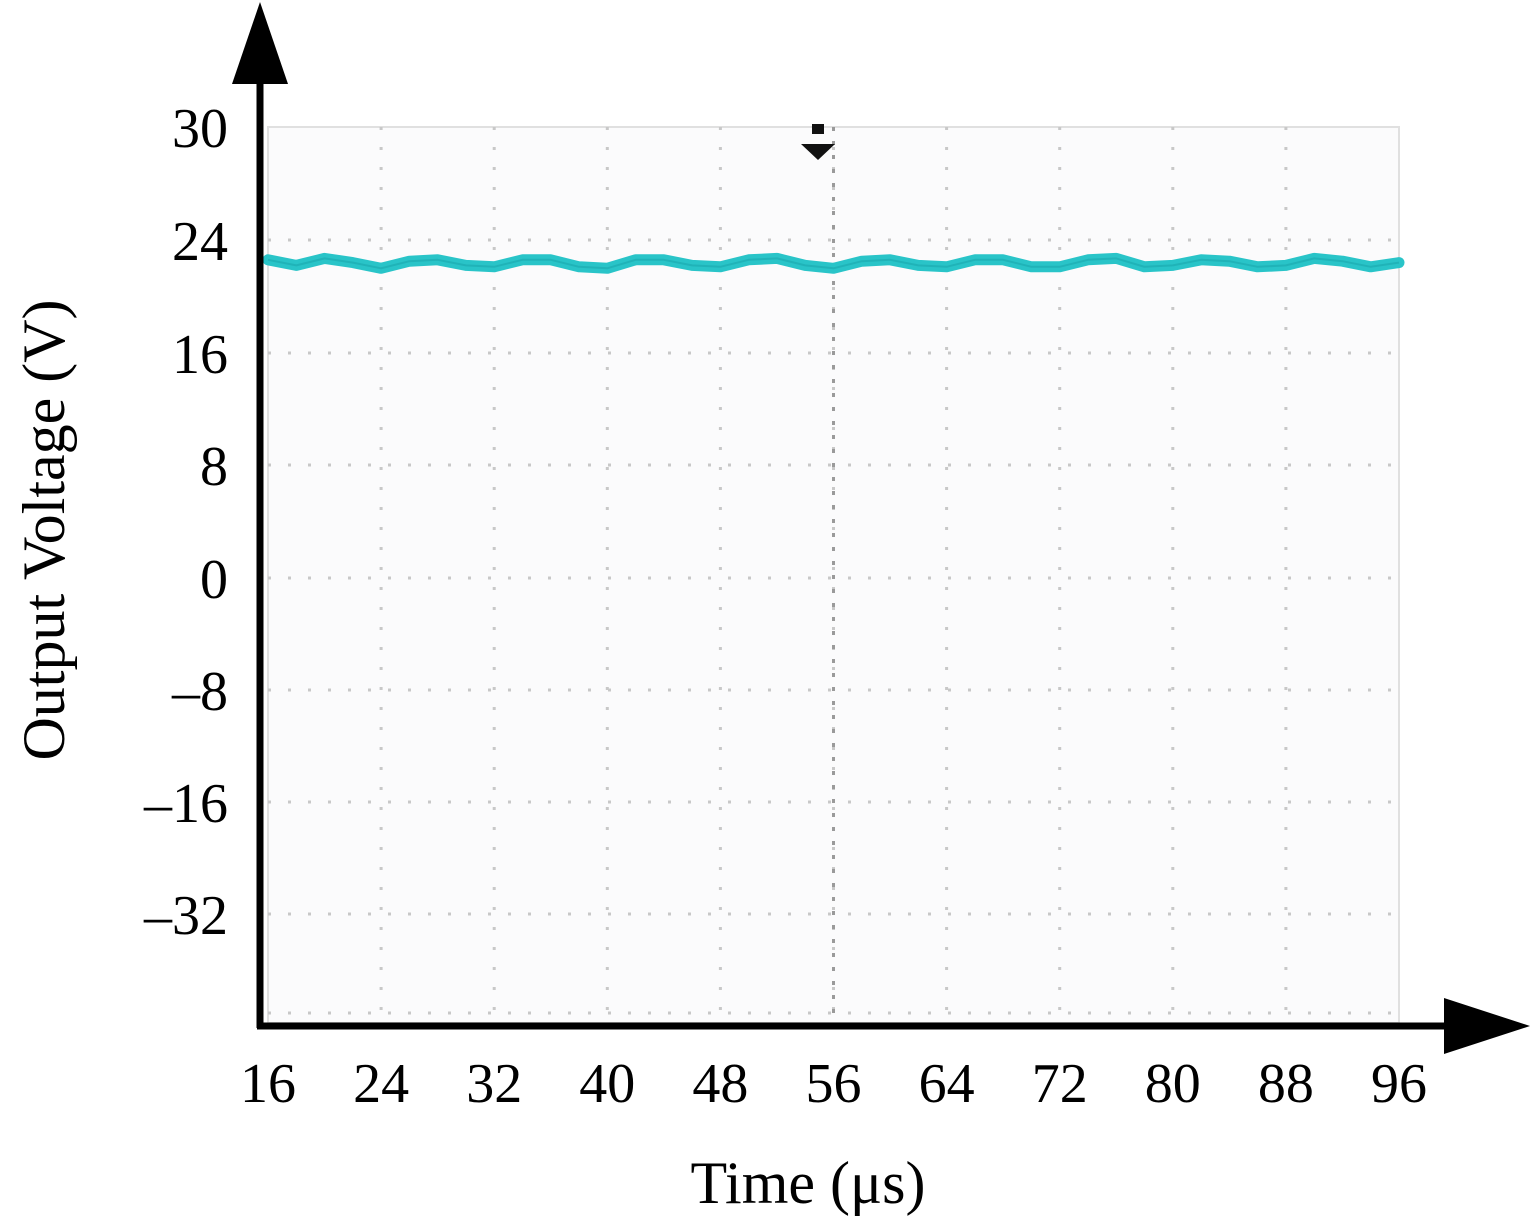 The height and width of the screenshot is (1222, 1535). I want to click on series-line-core, so click(833, 263).